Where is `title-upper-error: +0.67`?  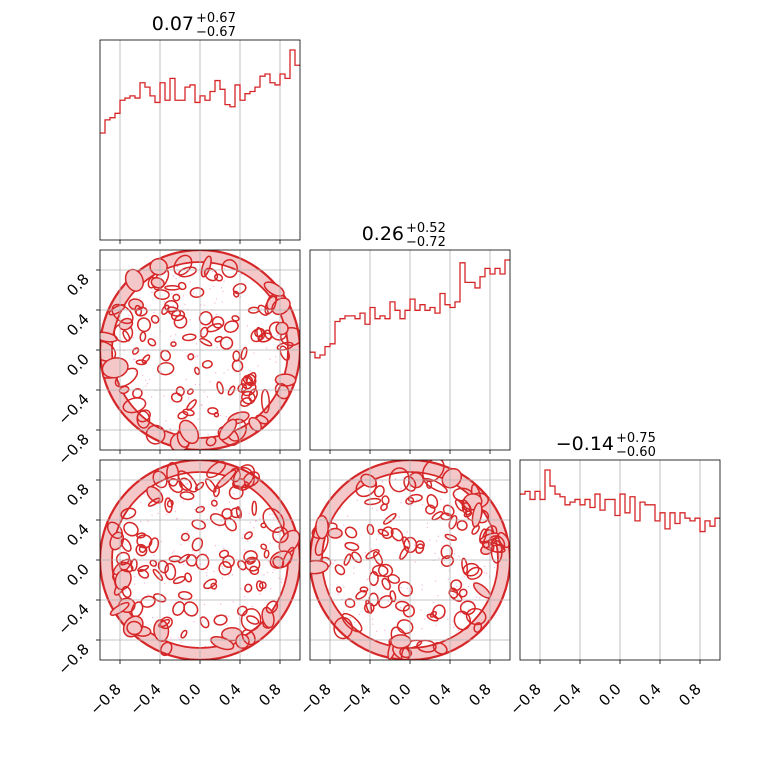
title-upper-error: +0.67 is located at coordinates (216, 18).